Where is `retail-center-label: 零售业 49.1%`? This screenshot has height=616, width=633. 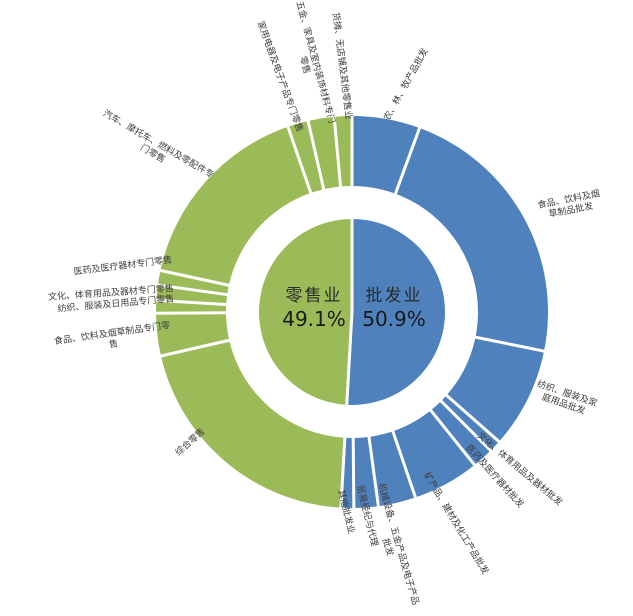
retail-center-label: 零售业 49.1% is located at coordinates (314, 308).